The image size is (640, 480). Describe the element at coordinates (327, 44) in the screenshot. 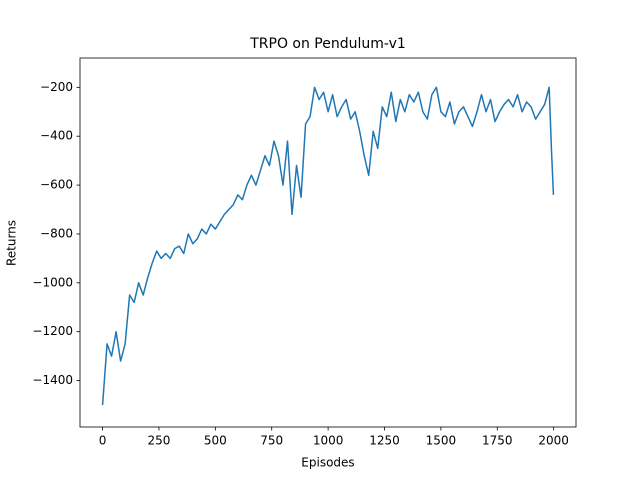

I see `chart-title: TRPO on Pendulum-v1` at that location.